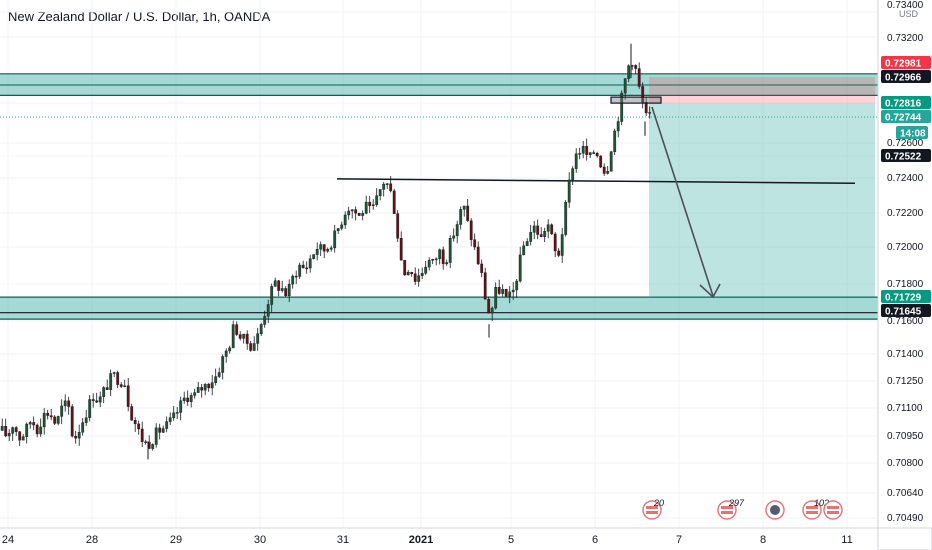 The image size is (932, 550). What do you see at coordinates (905, 436) in the screenshot?
I see `y-tick-label: 0.70950` at bounding box center [905, 436].